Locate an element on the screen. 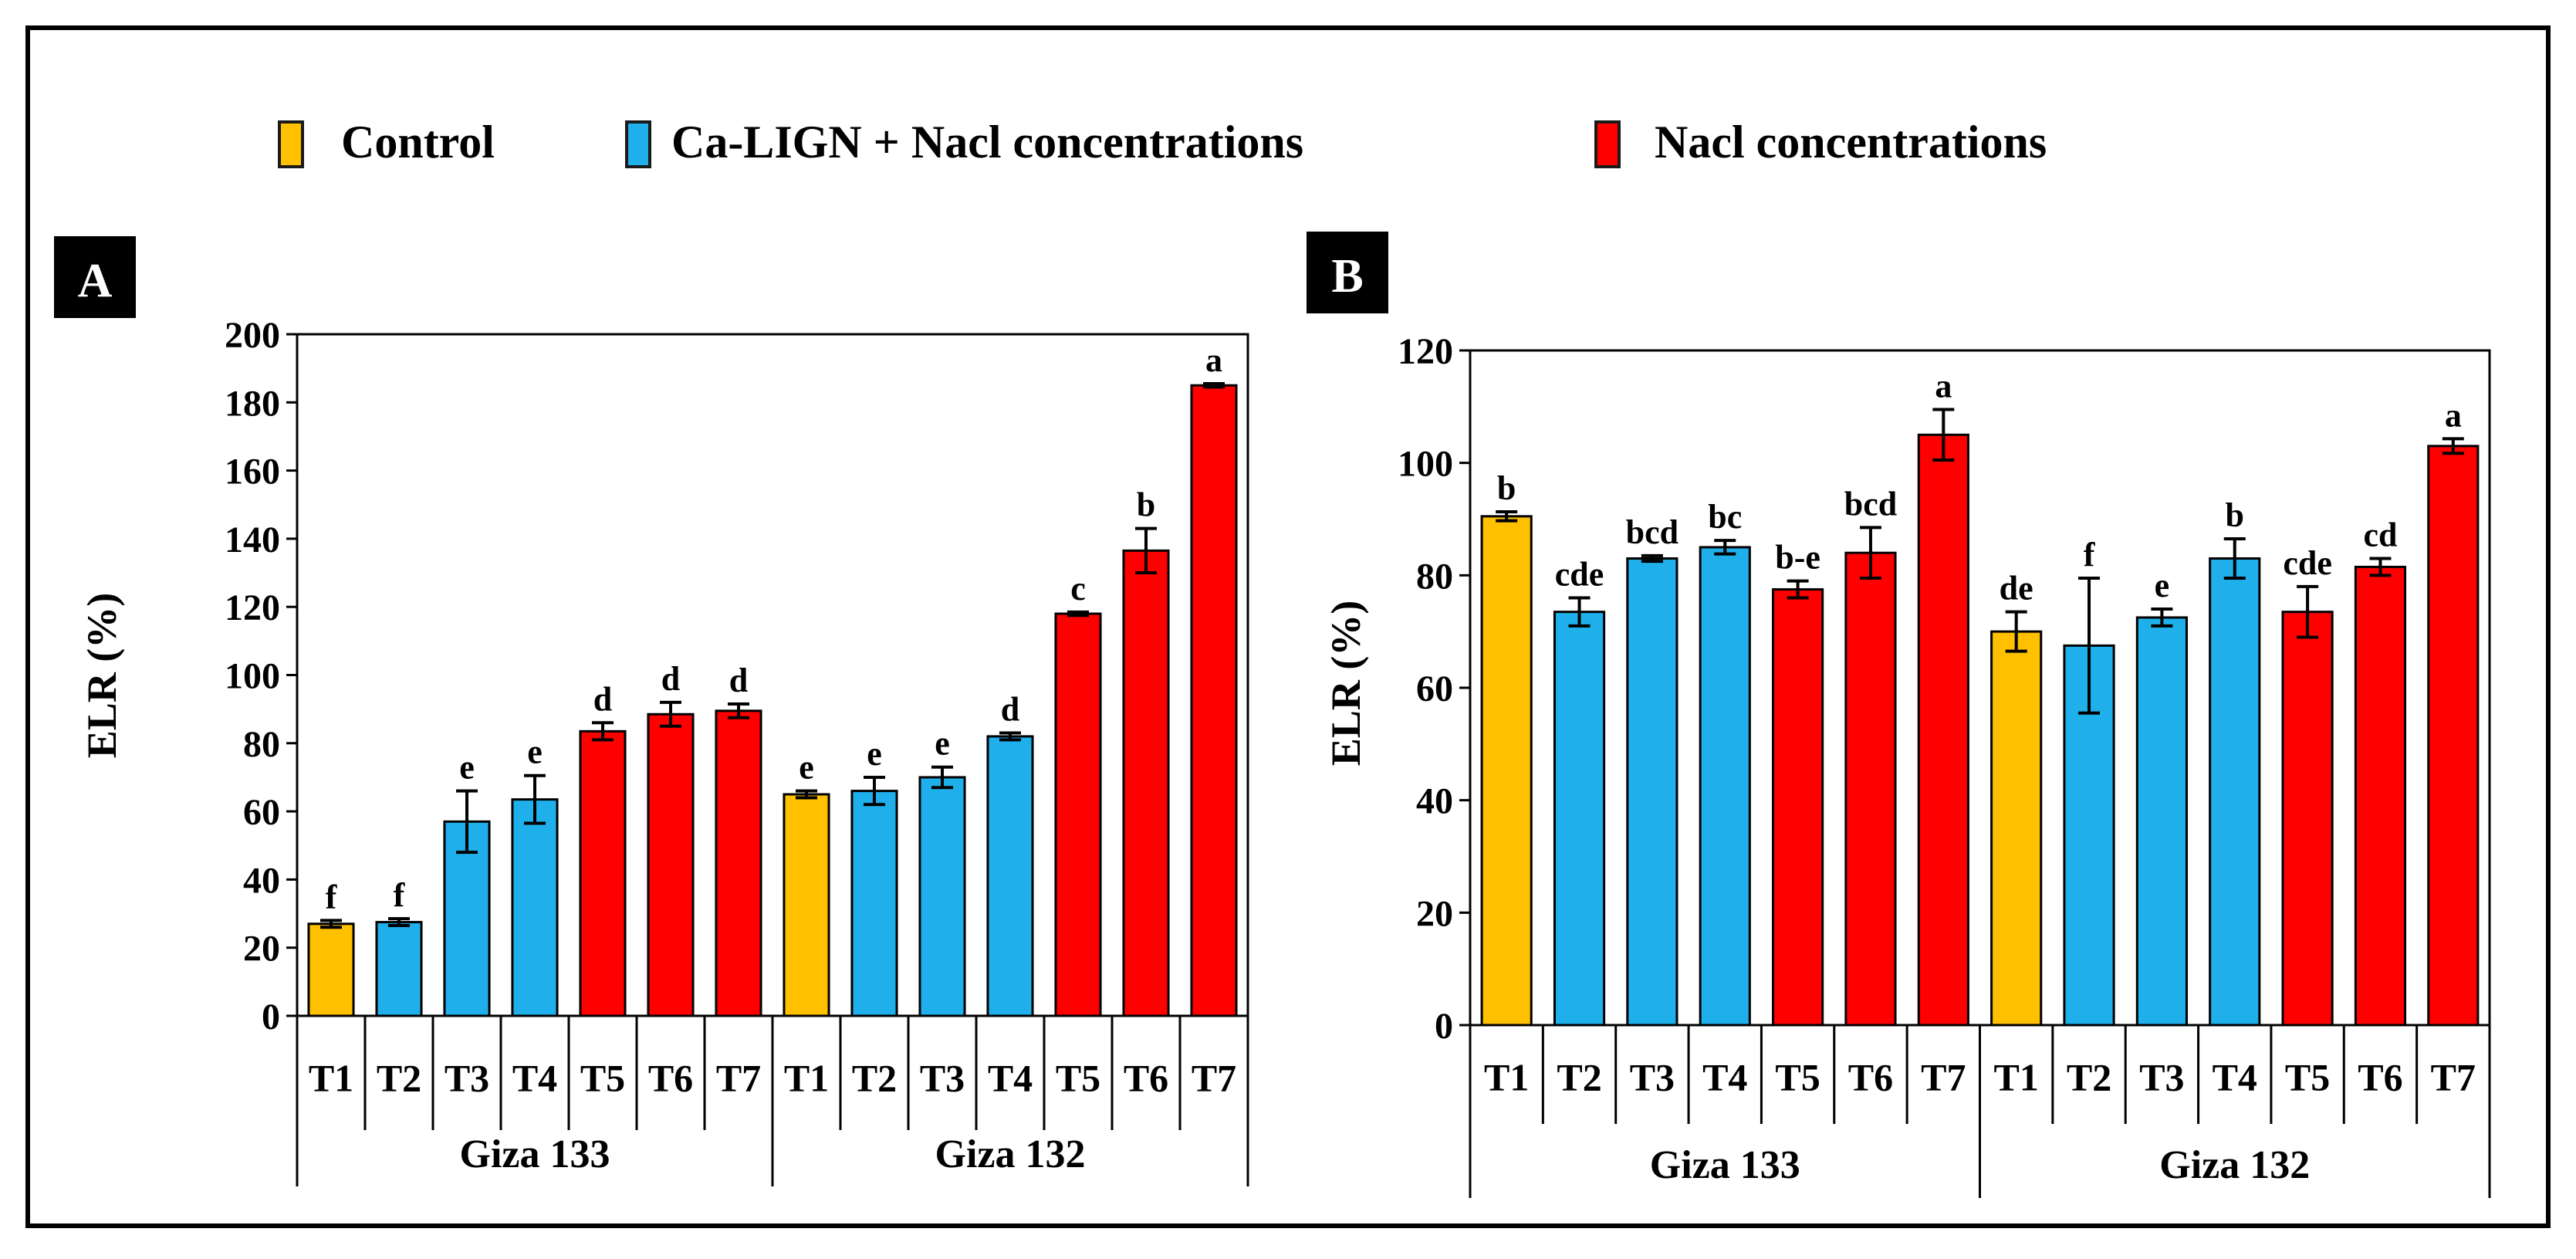 The width and height of the screenshot is (2576, 1259). panel-b-group-label: Giza 133 is located at coordinates (1725, 1165).